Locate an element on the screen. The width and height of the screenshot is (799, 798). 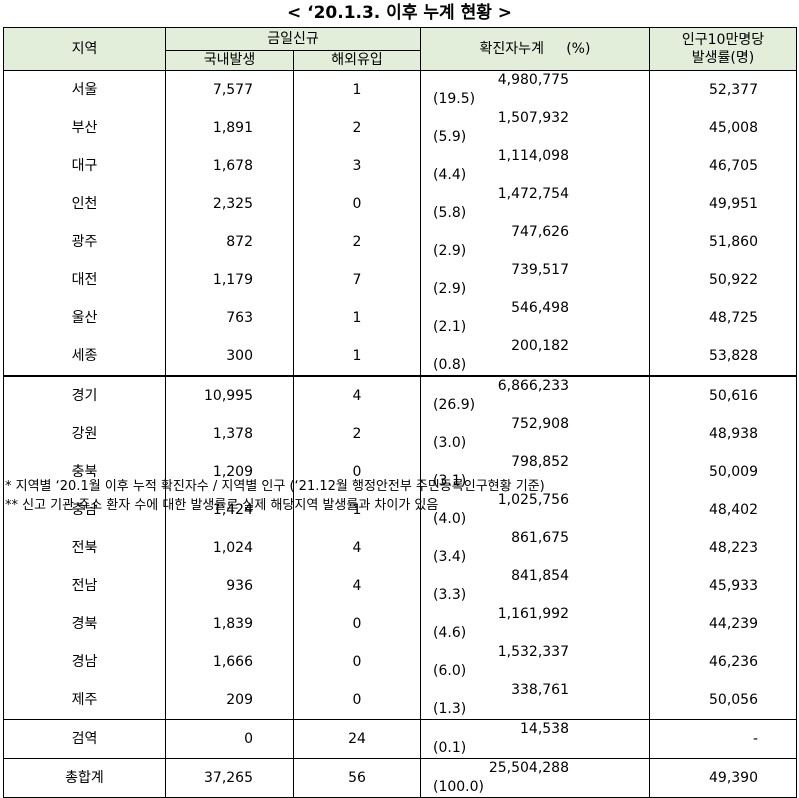
table-row: 경북 1,839 0 1,161,992 (4.6) 44,239 is located at coordinates (400, 624).